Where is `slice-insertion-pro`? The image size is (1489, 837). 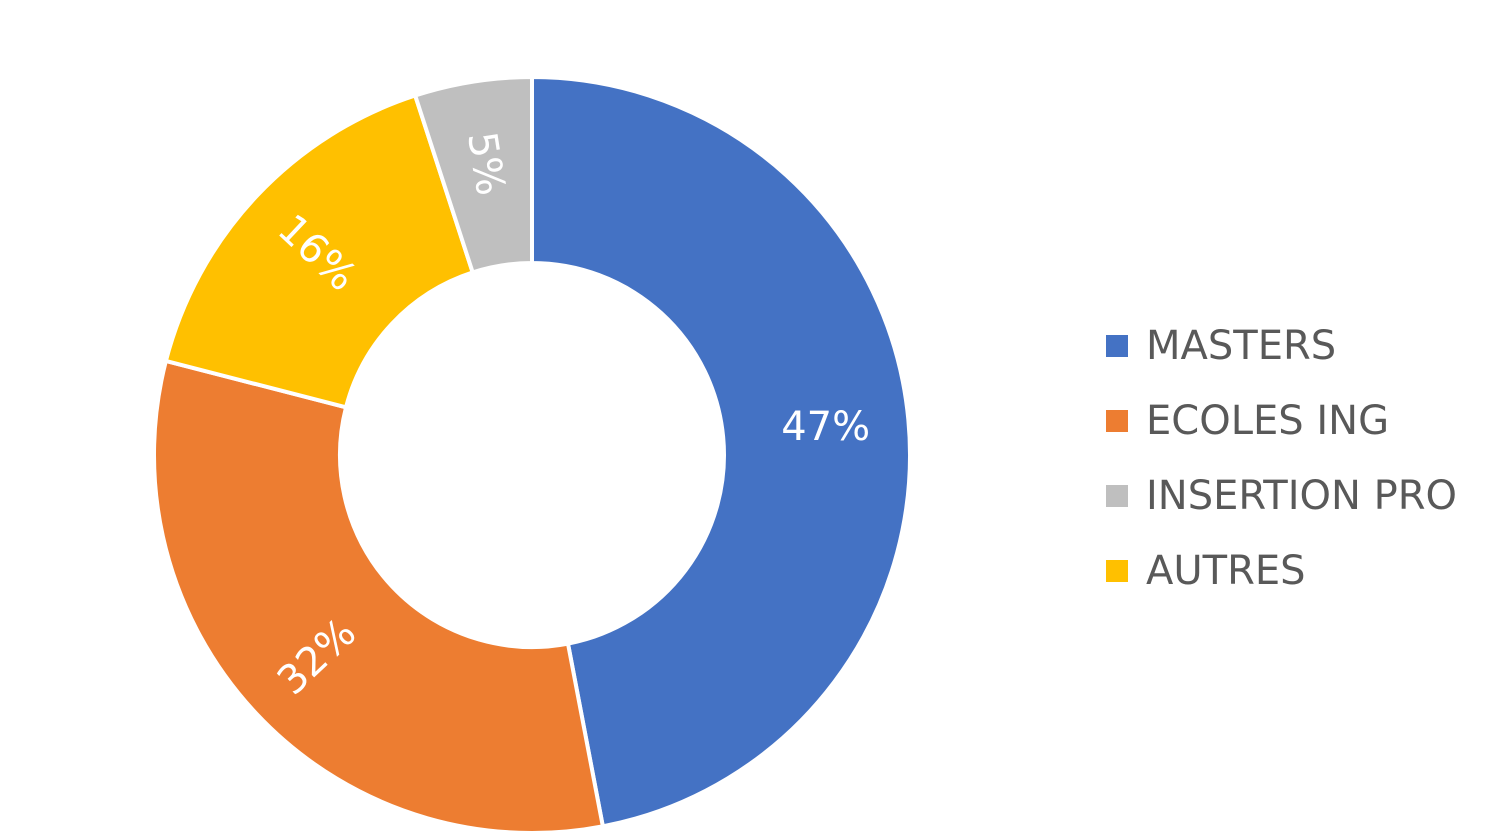 slice-insertion-pro is located at coordinates (473, 175).